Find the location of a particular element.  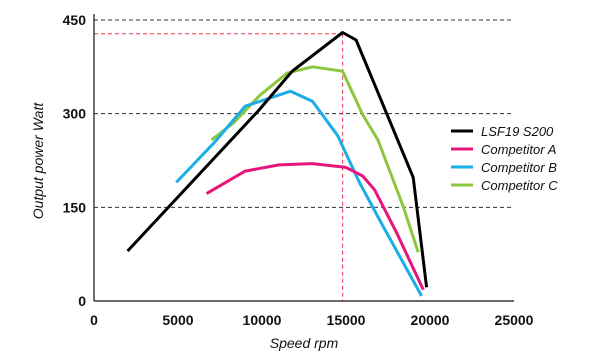

x-tick-label-0: 0 is located at coordinates (94, 320).